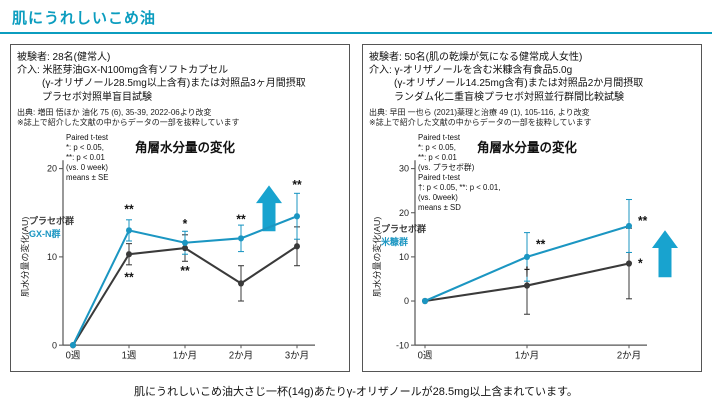 The image size is (712, 407). Describe the element at coordinates (356, 17) in the screenshot. I see `page-header: 肌にうれしいこめ油` at that location.